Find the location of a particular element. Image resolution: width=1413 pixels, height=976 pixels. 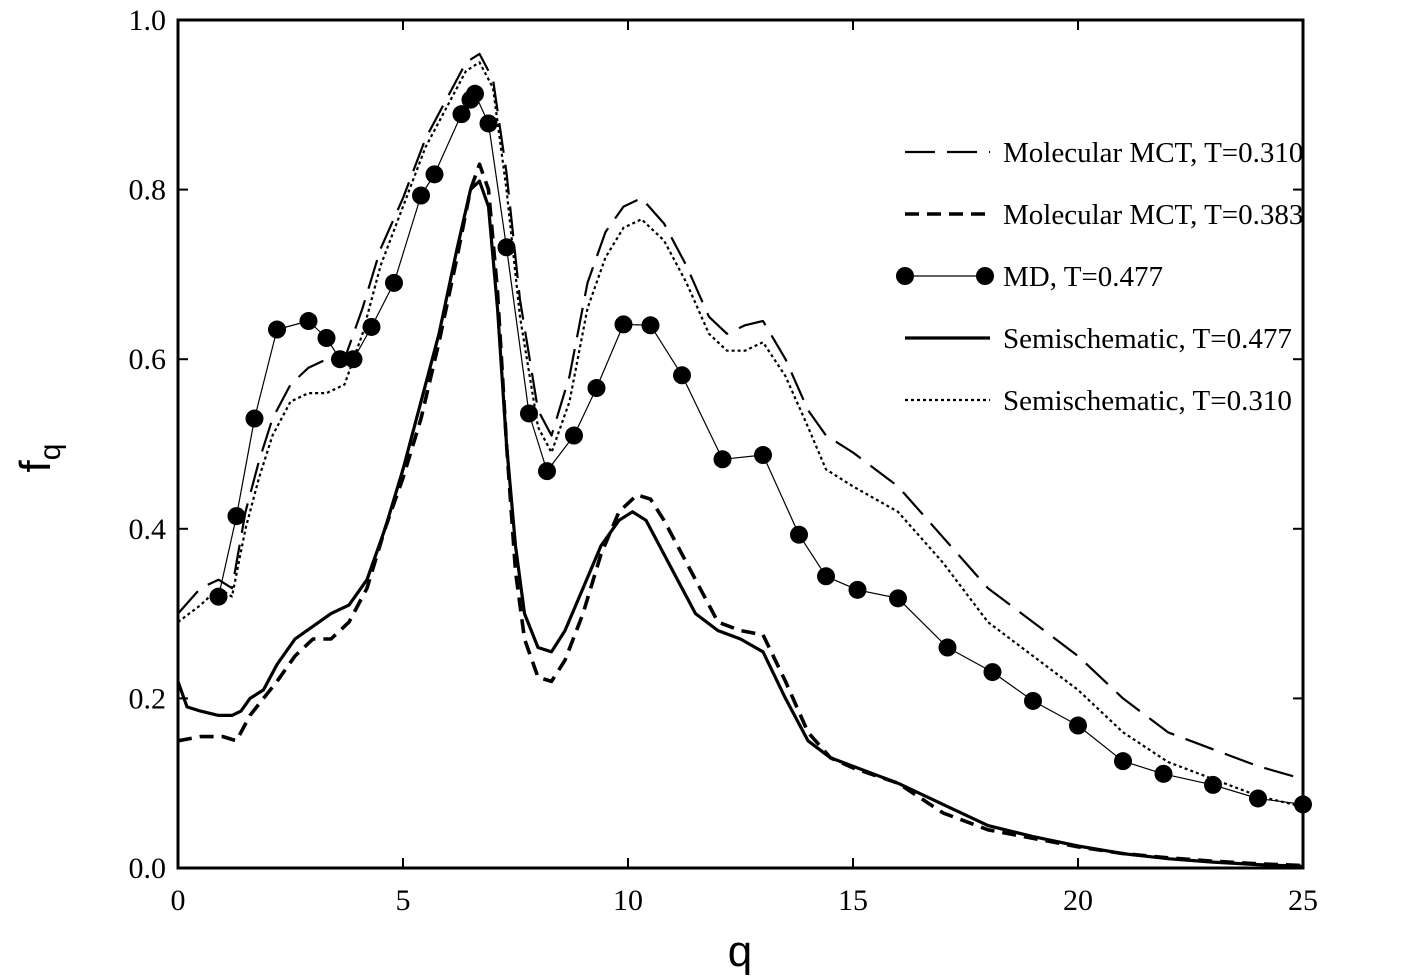

legend-label-4: Semischematic, T=0.477 is located at coordinates (1147, 339).